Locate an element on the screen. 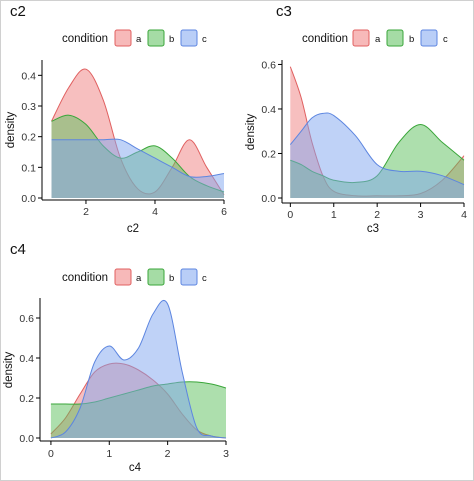  x-ticks: 0 1 2 3 4 is located at coordinates (377, 215).